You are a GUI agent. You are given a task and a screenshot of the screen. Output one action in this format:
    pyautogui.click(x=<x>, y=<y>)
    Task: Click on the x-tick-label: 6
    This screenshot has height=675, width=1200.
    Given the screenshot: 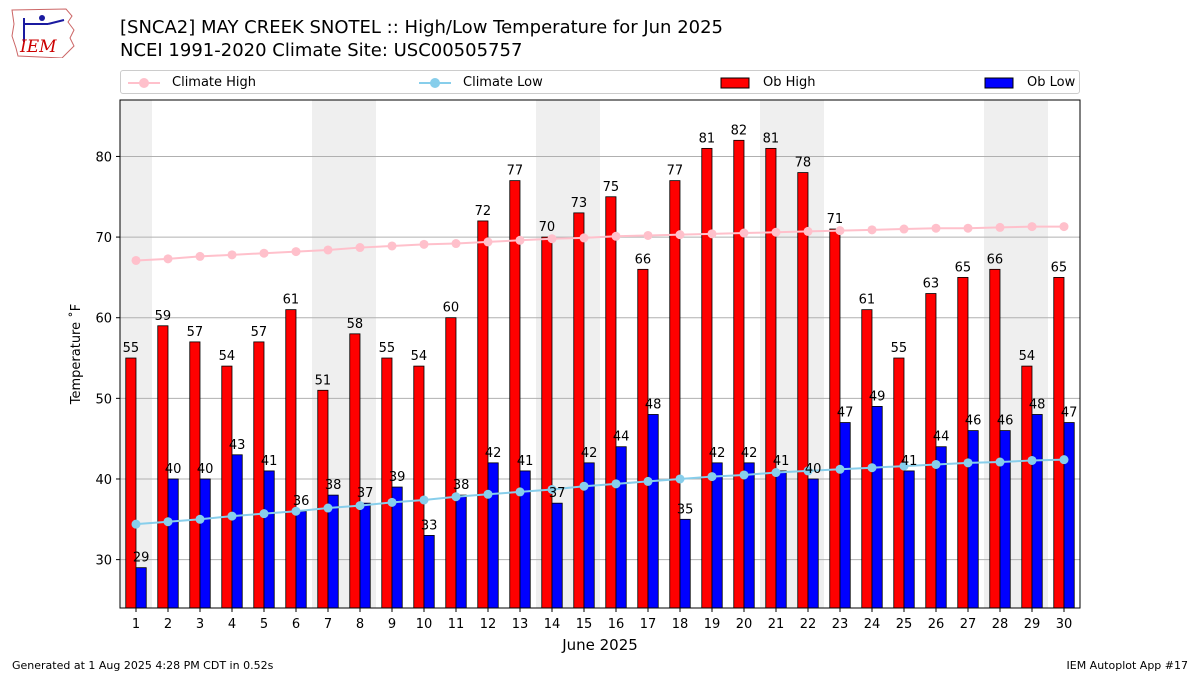 What is the action you would take?
    pyautogui.click(x=296, y=624)
    